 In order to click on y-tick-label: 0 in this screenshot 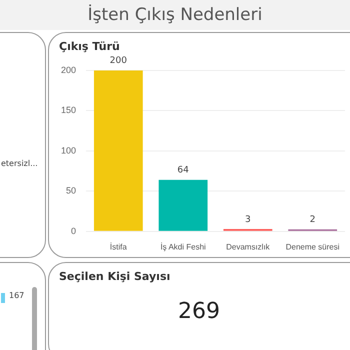, I will do `click(73, 231)`.